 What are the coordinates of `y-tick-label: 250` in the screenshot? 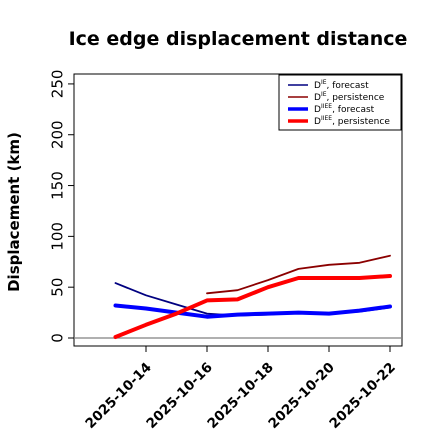 It's located at (57, 84).